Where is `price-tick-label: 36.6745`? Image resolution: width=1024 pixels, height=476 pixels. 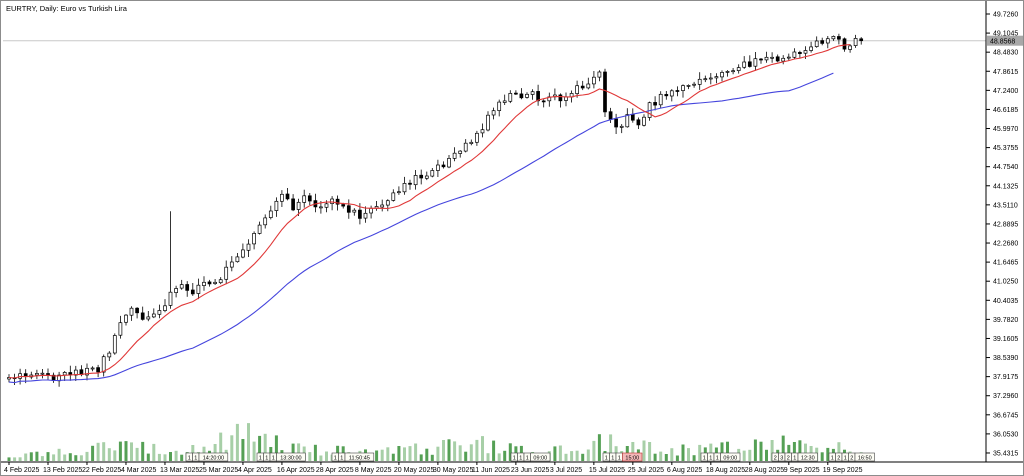
price-tick-label: 36.6745 is located at coordinates (1005, 415).